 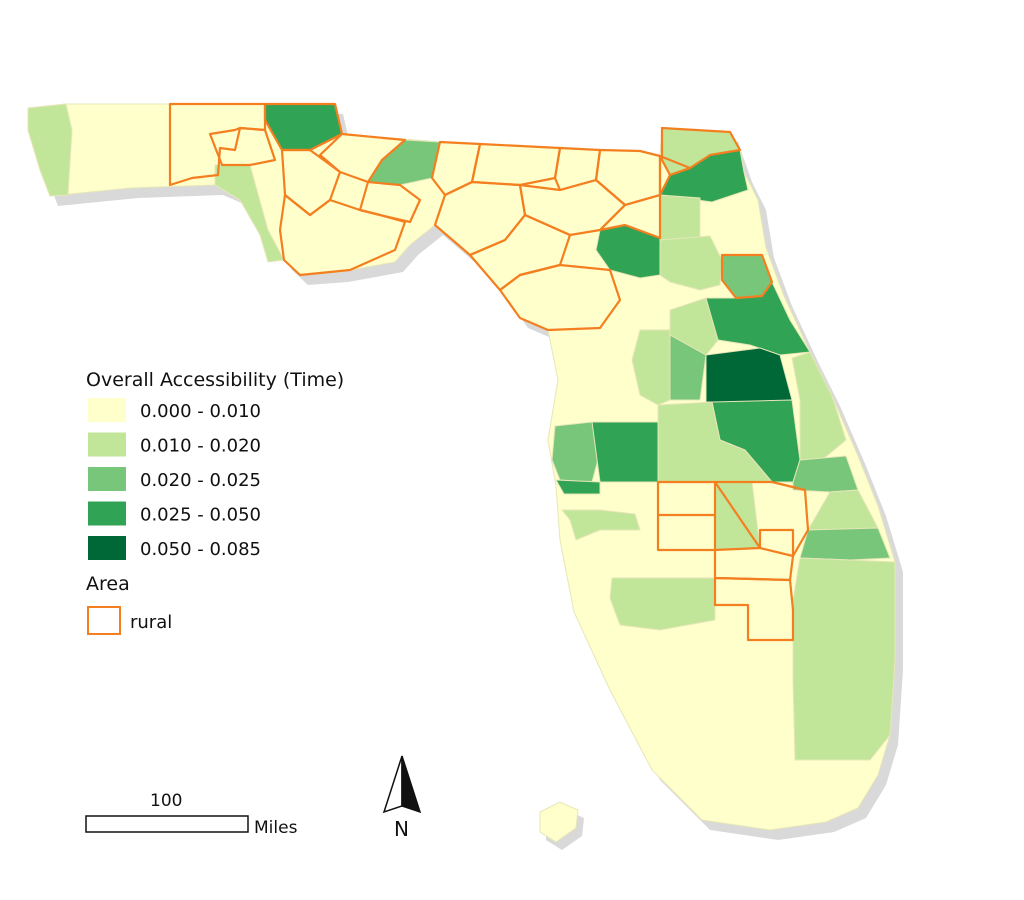 What do you see at coordinates (691, 263) in the screenshot?
I see `county-putnam` at bounding box center [691, 263].